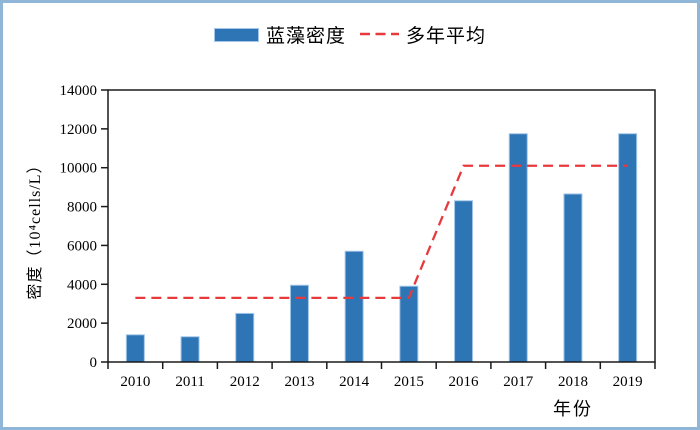 The width and height of the screenshot is (700, 430). Describe the element at coordinates (190, 349) in the screenshot. I see `bar-2011` at that location.